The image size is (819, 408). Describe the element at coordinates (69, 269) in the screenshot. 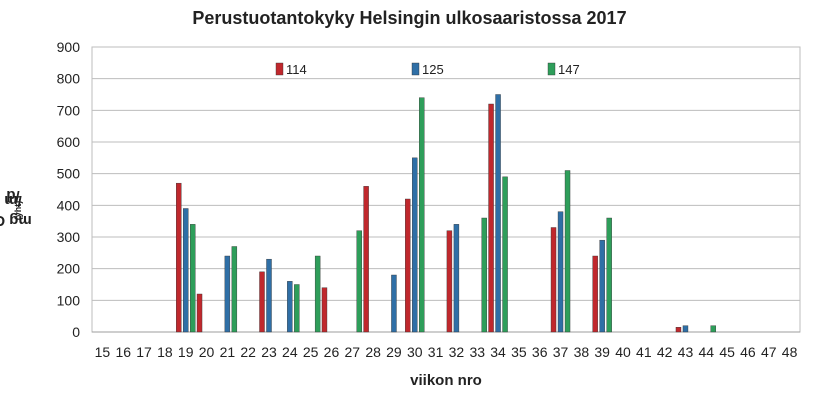

I see `y-tick-label: 200` at that location.